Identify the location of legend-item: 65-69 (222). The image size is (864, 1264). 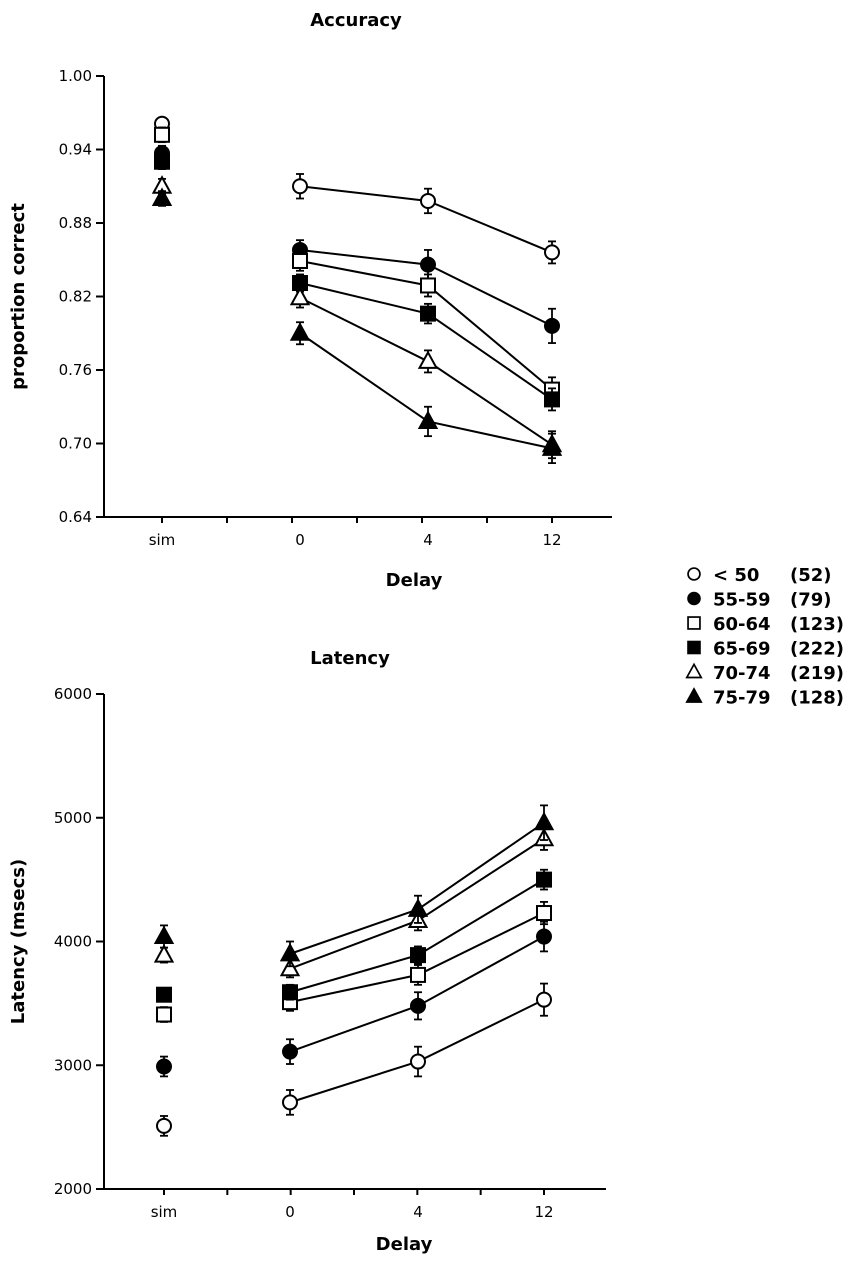
(766, 649).